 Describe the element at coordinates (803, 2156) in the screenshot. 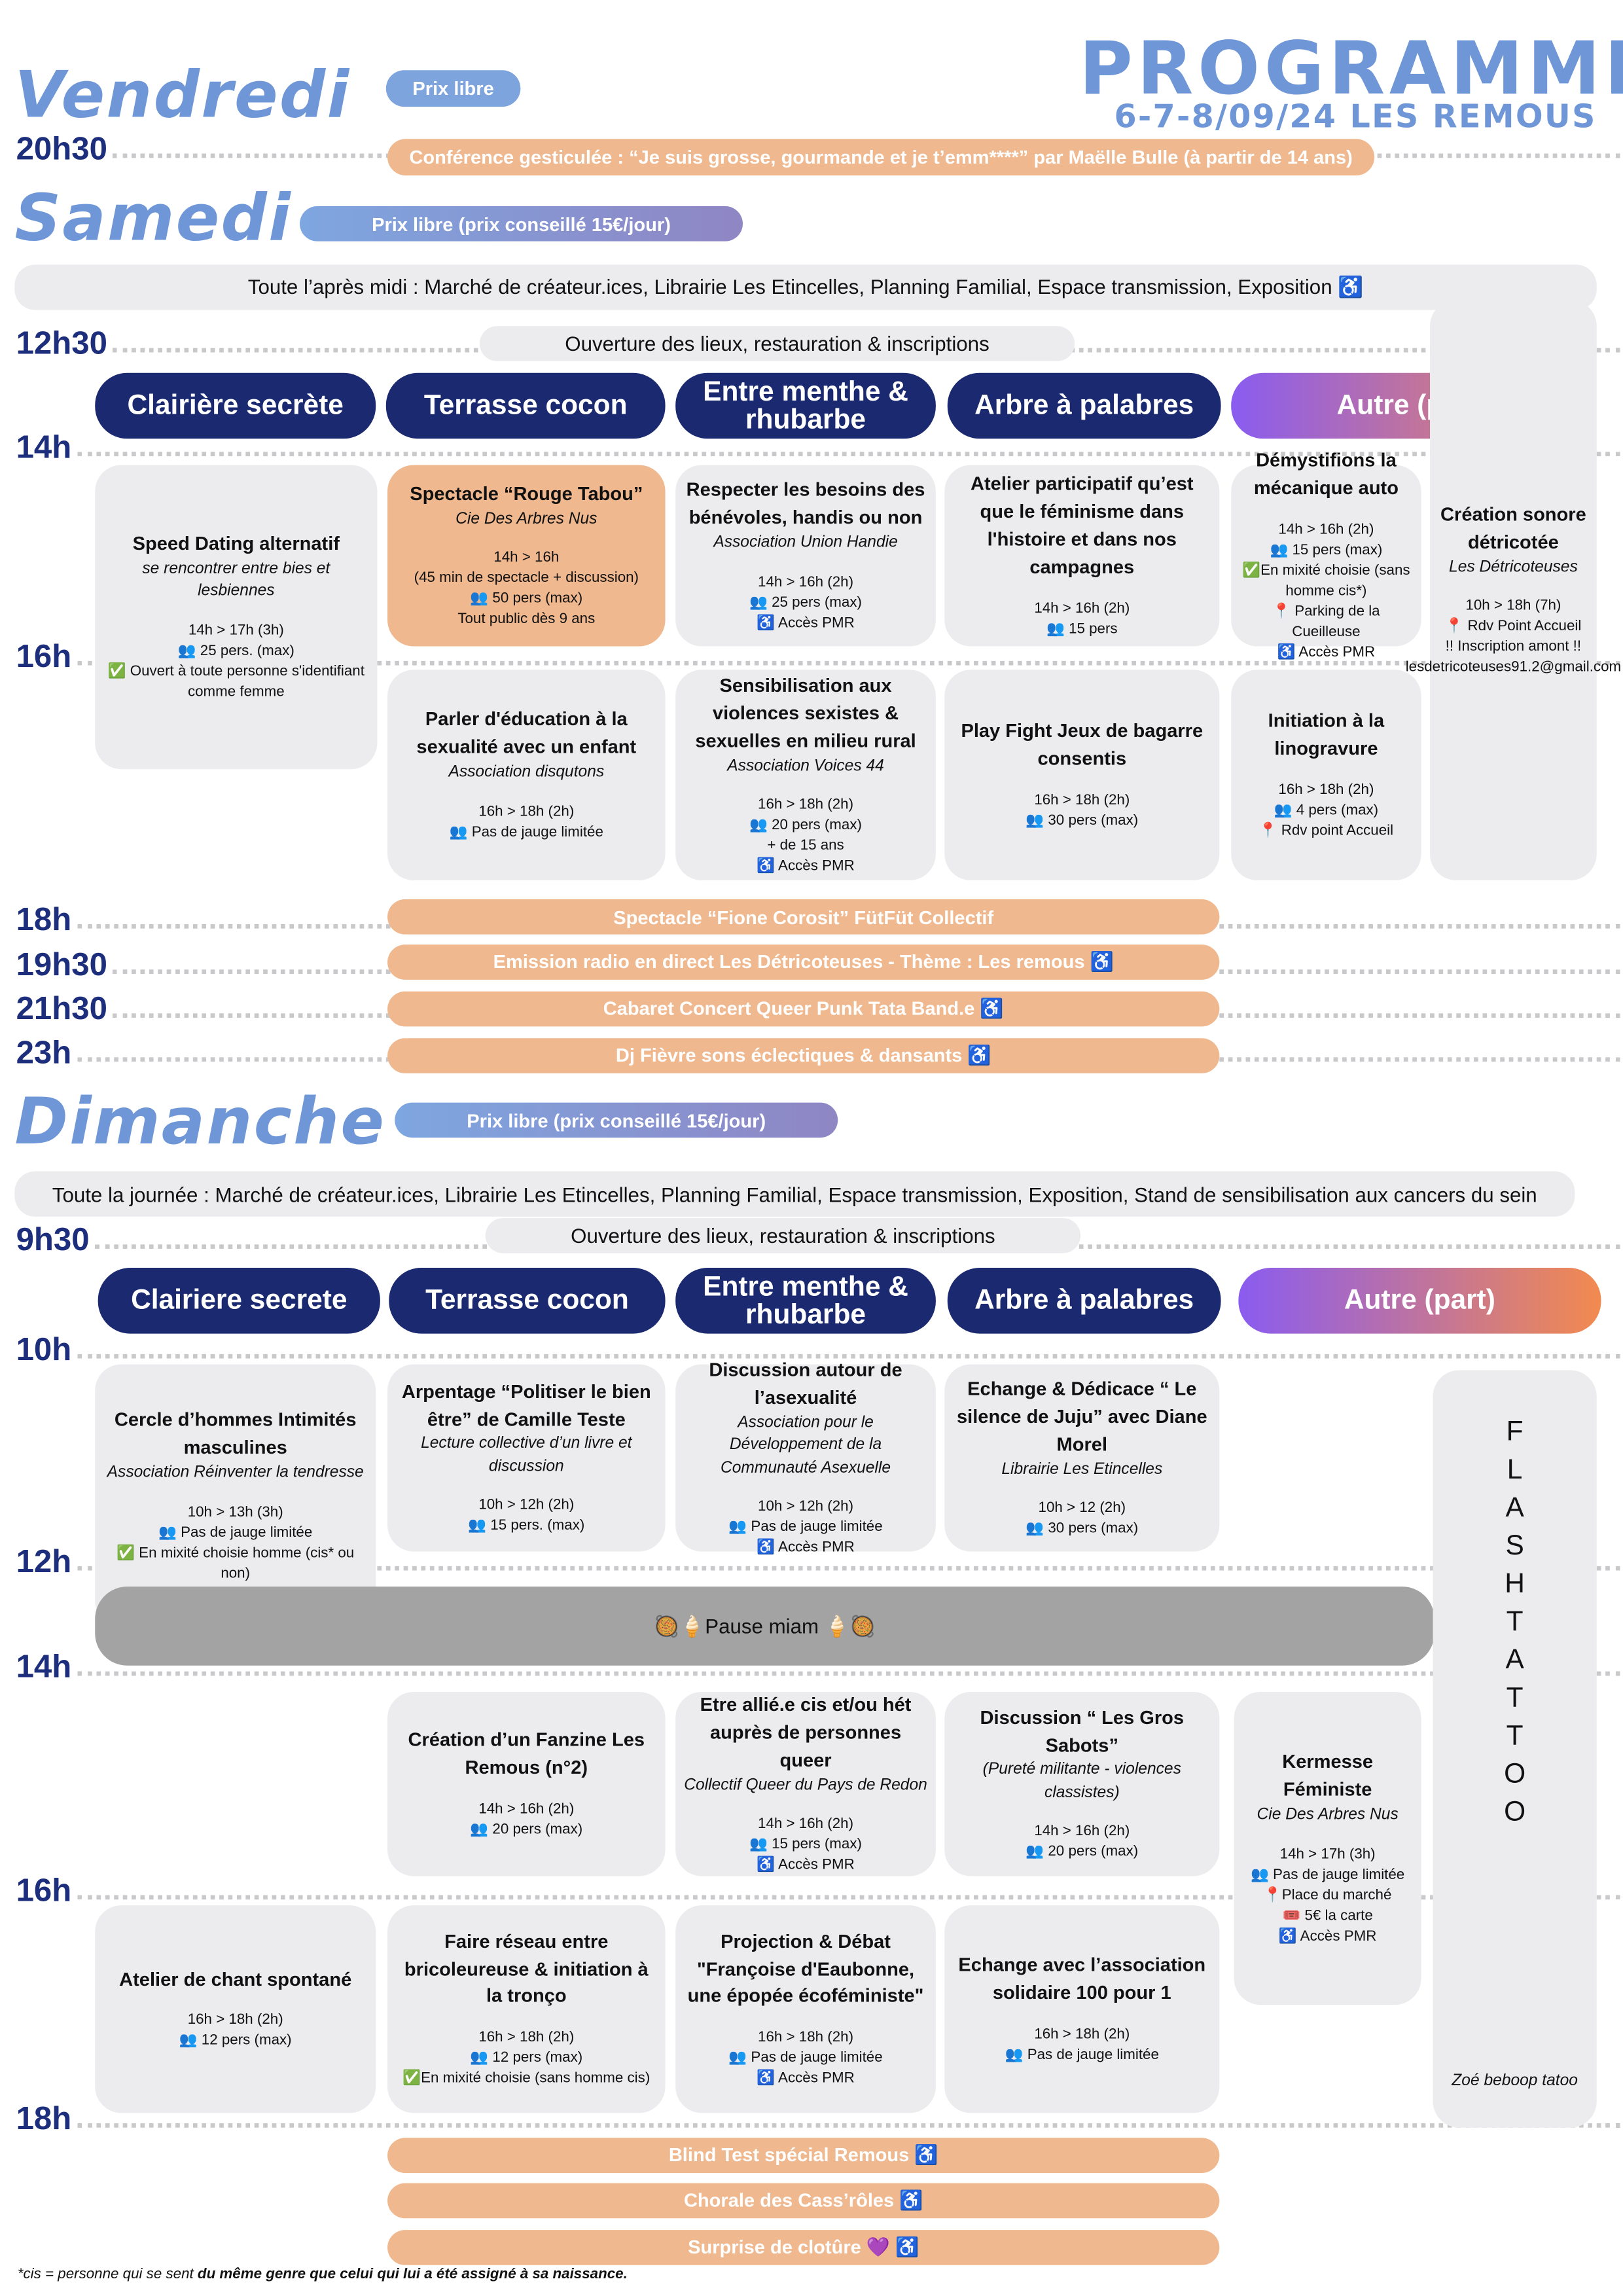

I see `evening-event: Blind Test spécial Remous ♿` at that location.